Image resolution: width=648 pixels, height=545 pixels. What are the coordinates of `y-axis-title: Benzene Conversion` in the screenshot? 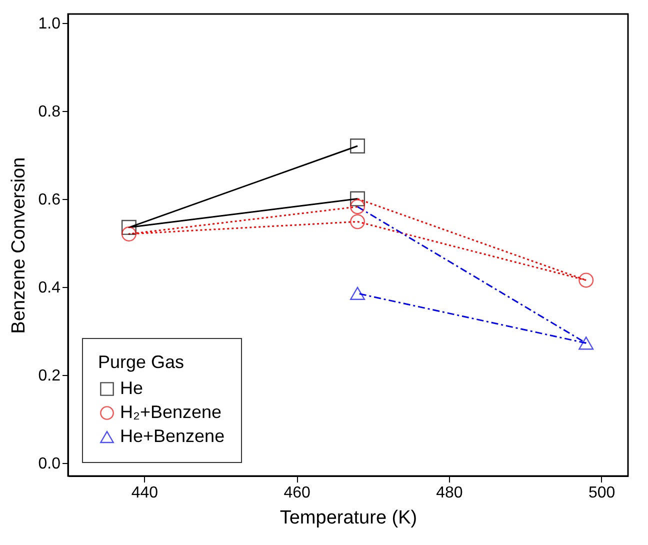 It's located at (19, 245).